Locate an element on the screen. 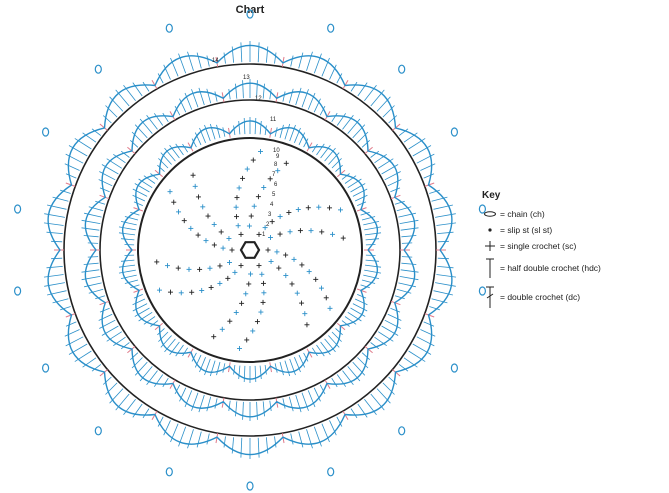  round-label: 6 is located at coordinates (276, 185).